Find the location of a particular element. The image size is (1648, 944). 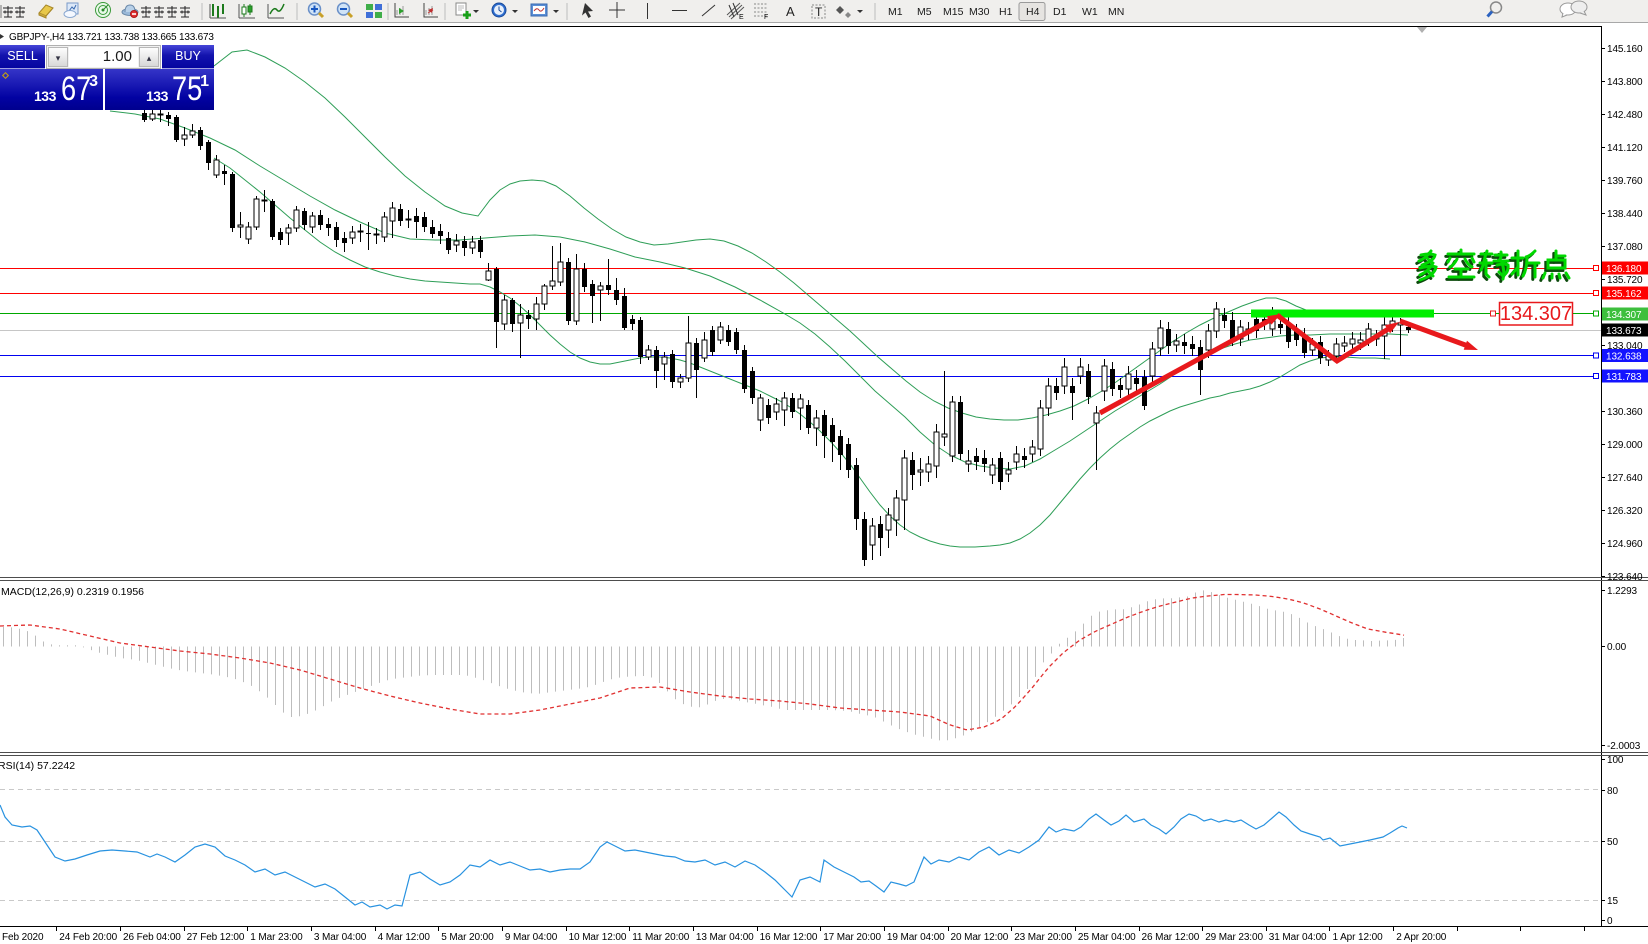

svg-text: 17 Mar 20:00 is located at coordinates (852, 937).